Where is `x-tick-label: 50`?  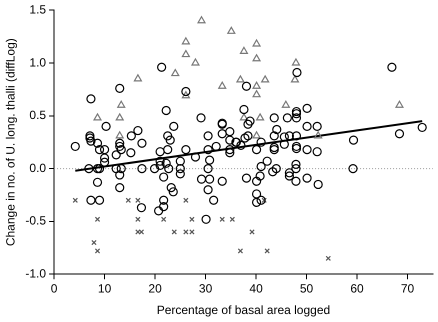
x-tick-label: 50 is located at coordinates (307, 289).